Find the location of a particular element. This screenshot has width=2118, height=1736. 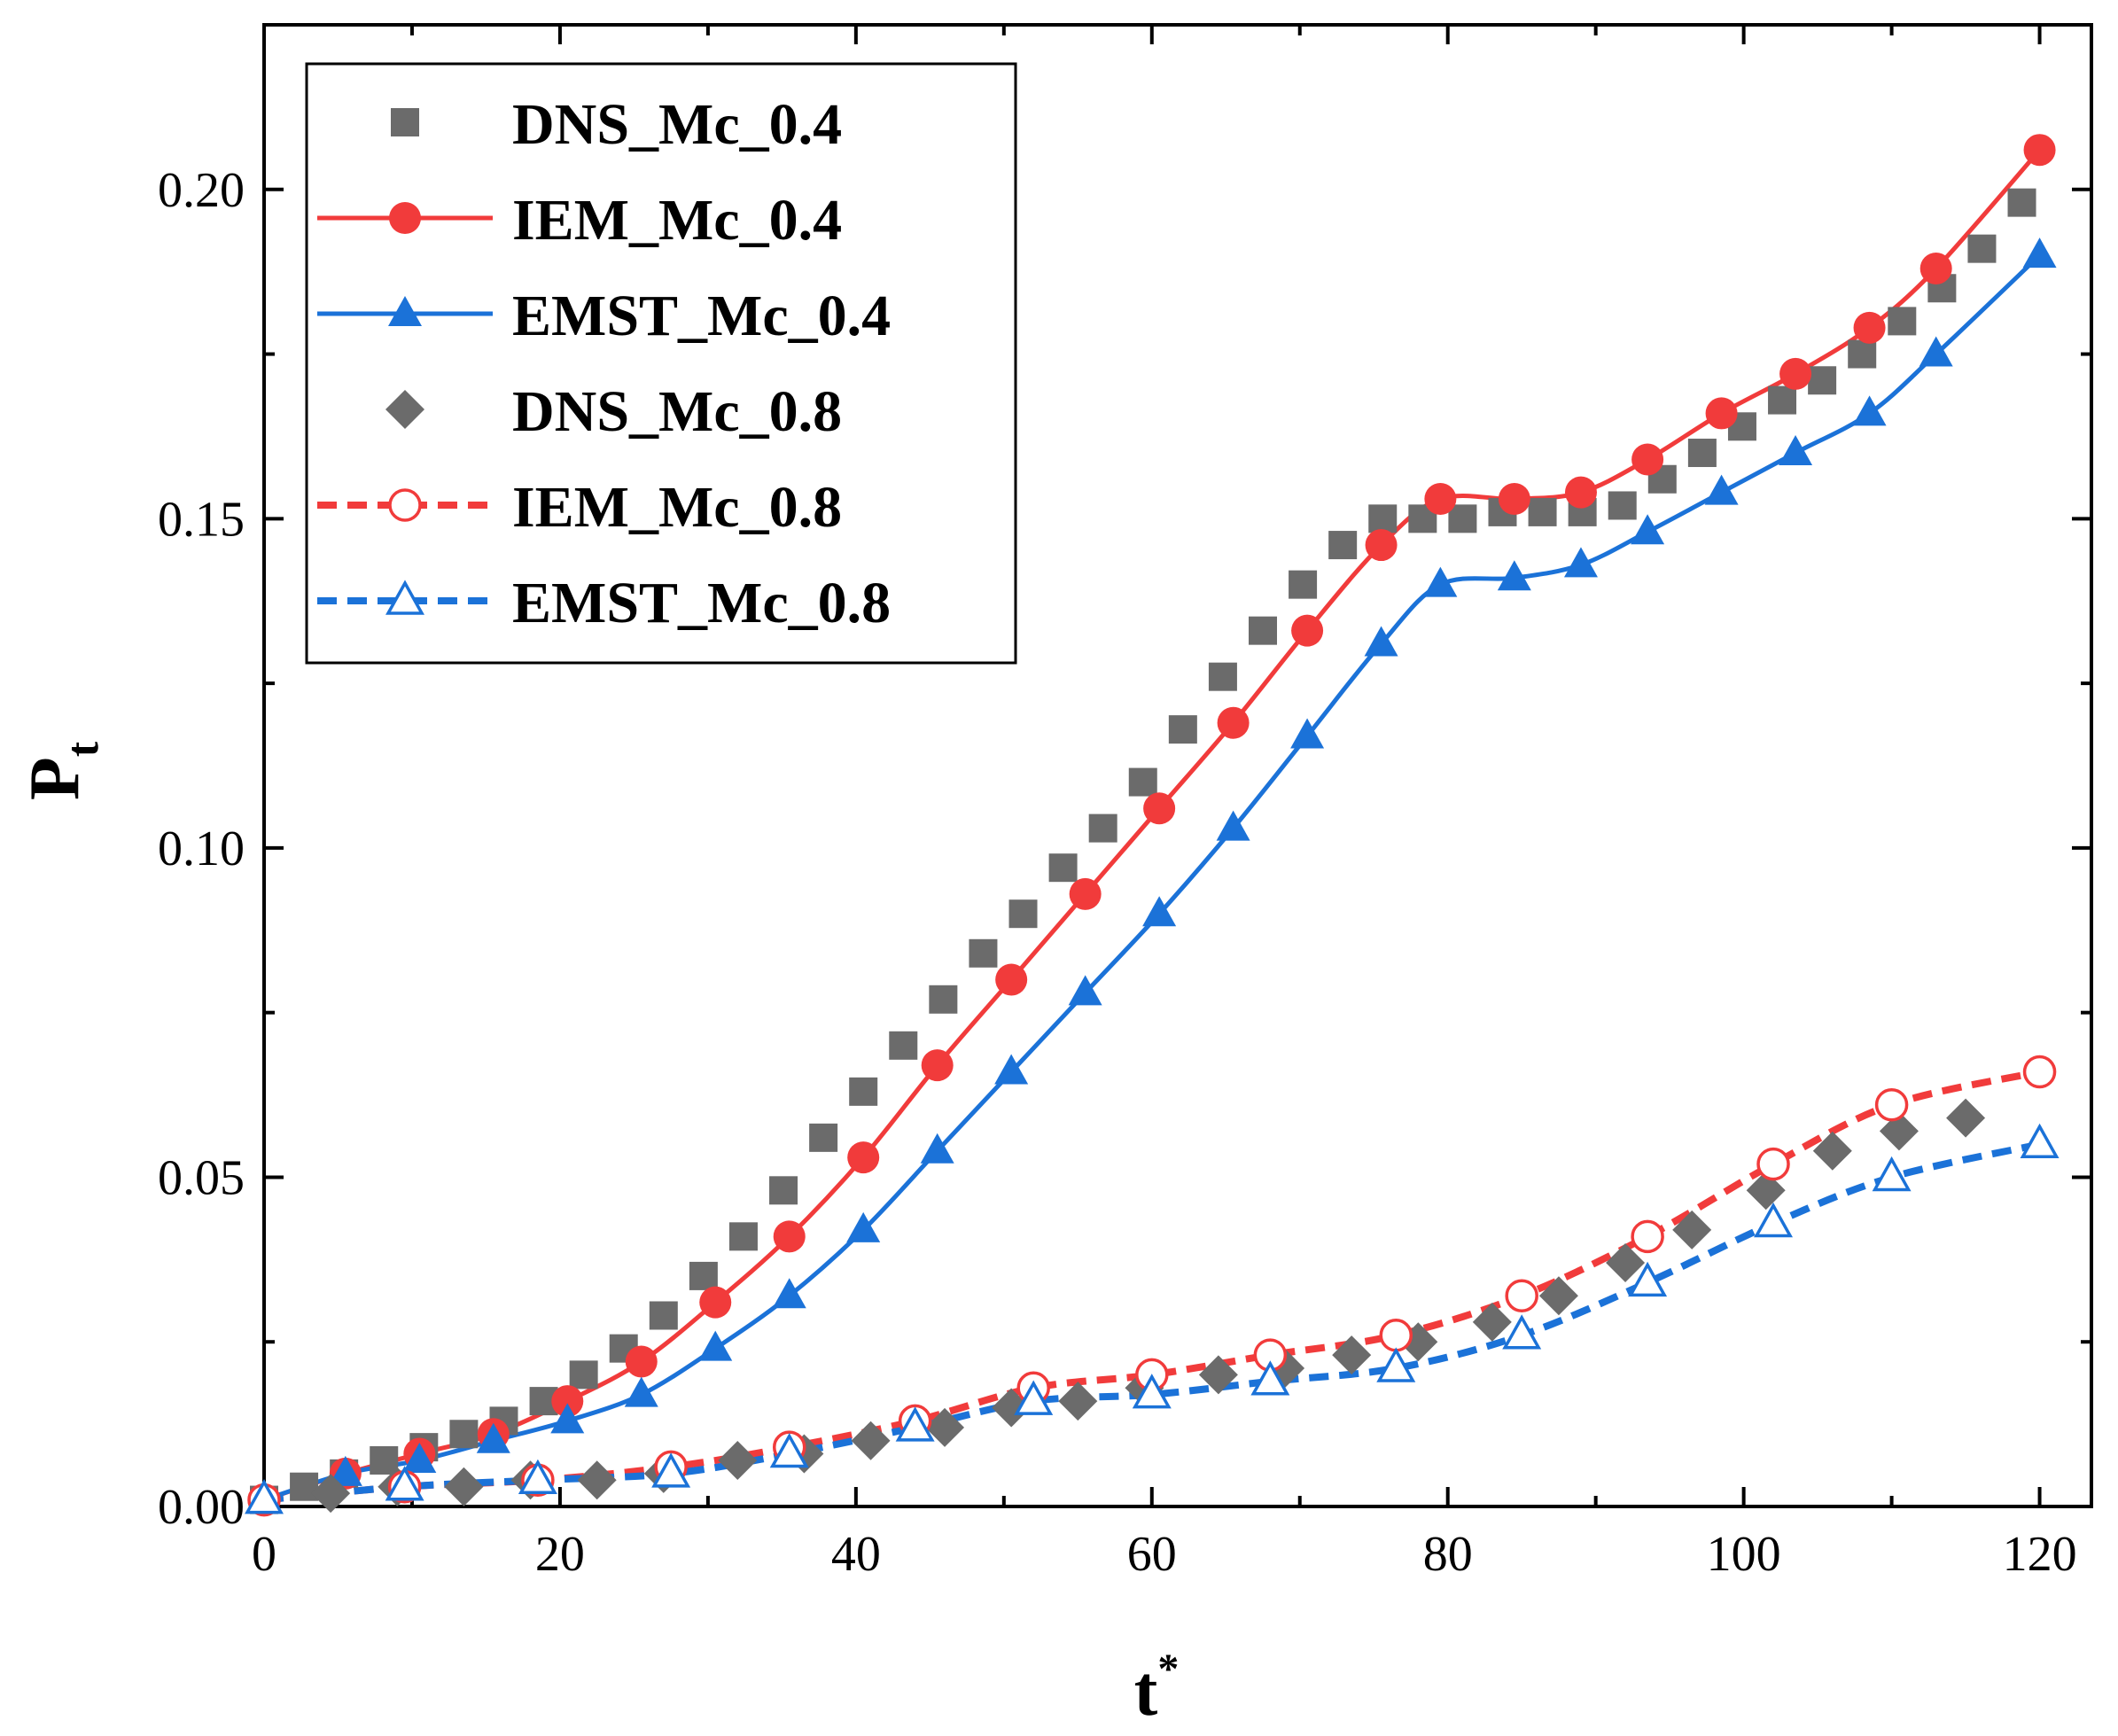

legend-box is located at coordinates (661, 363).